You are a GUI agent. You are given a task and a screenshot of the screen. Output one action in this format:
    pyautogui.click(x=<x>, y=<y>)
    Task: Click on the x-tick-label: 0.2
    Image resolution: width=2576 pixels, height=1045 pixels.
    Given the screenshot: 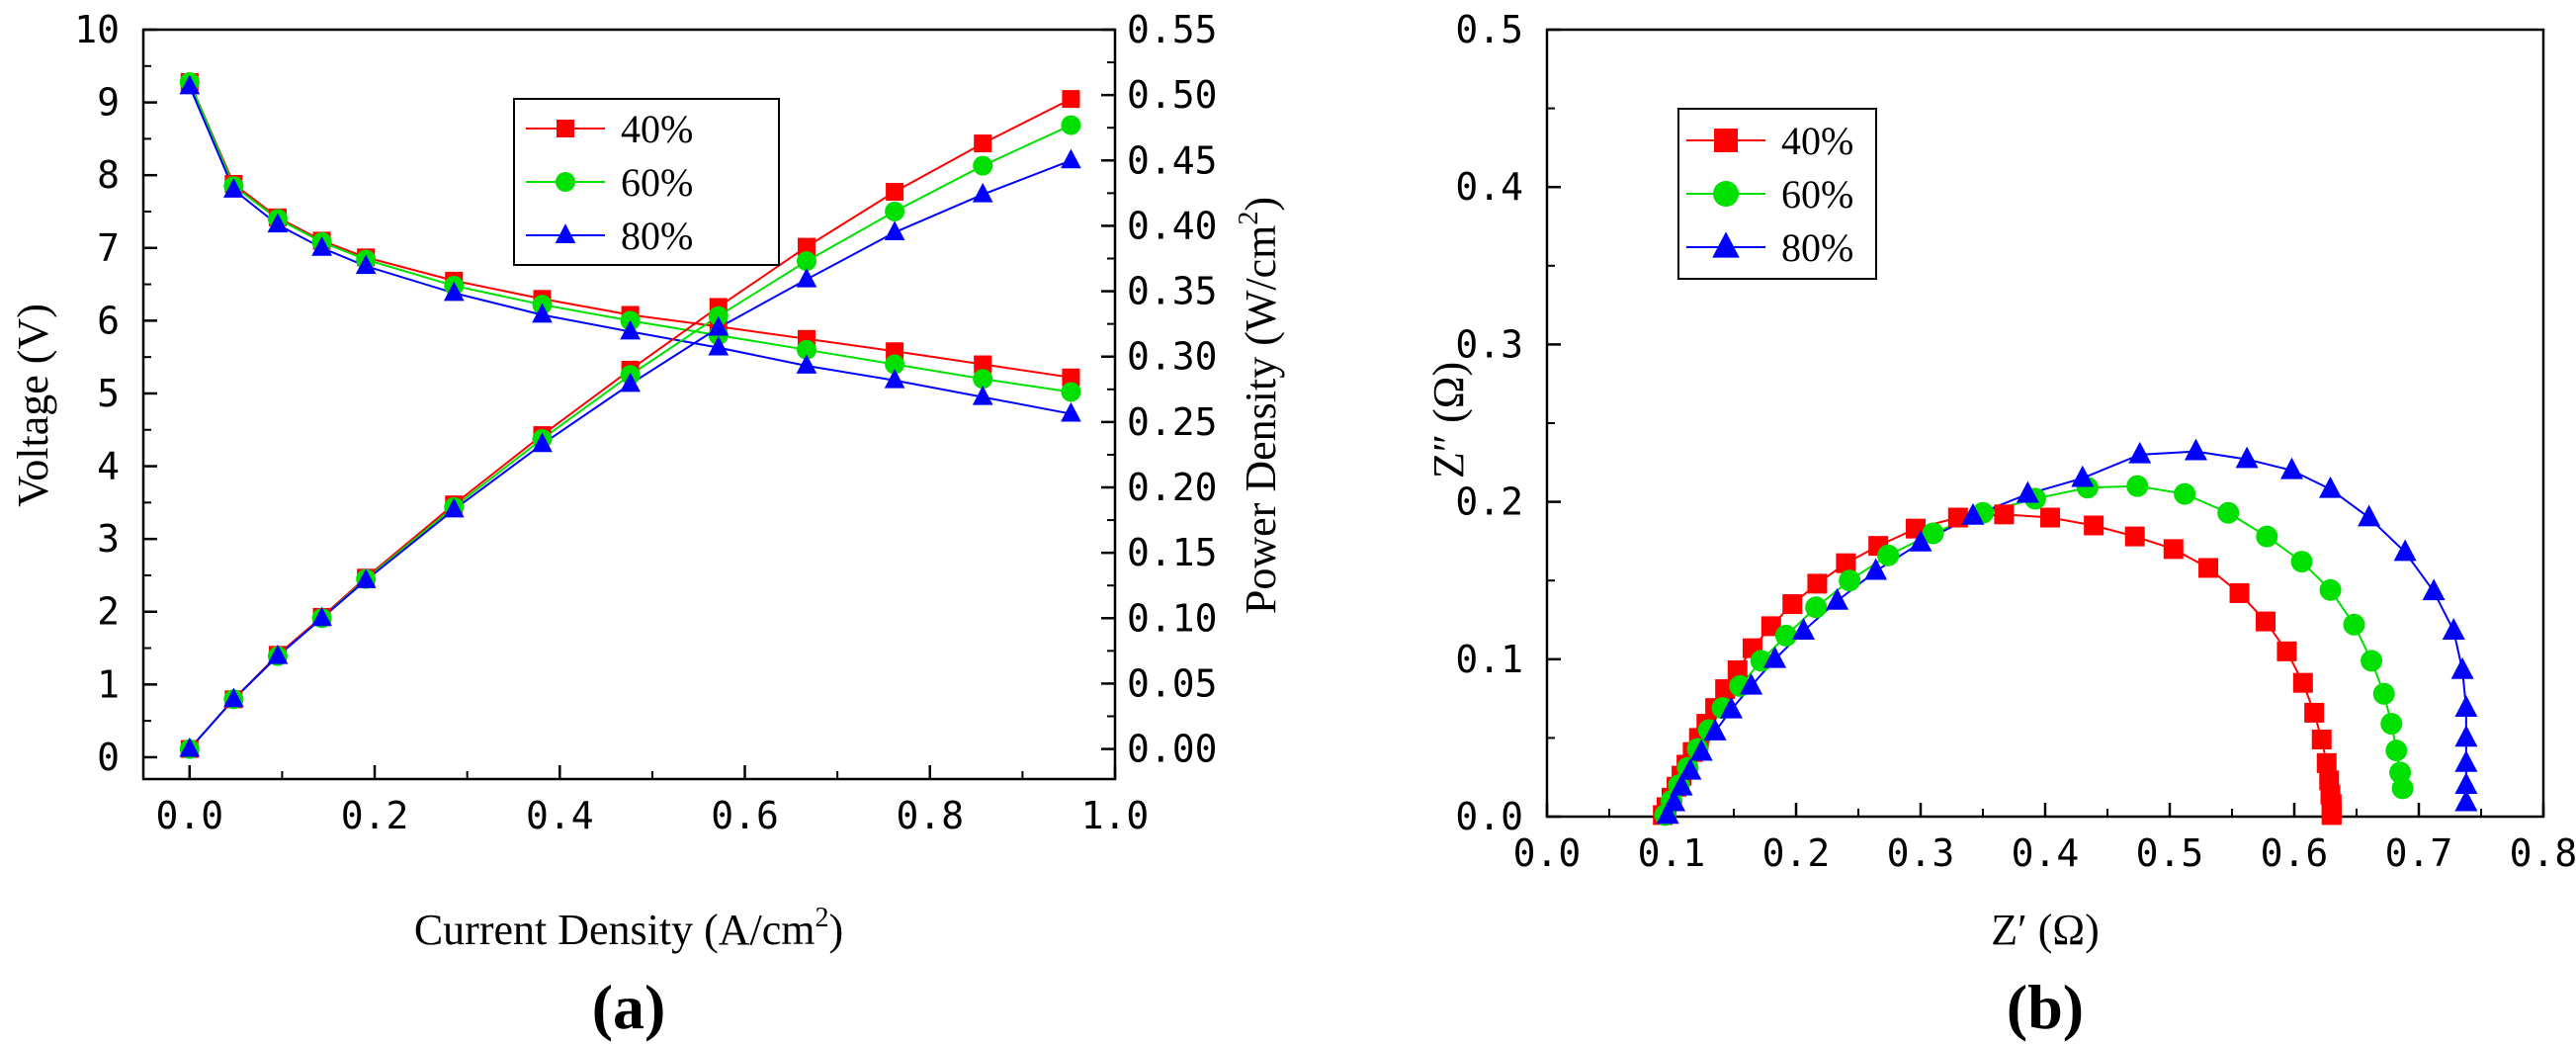 What is the action you would take?
    pyautogui.click(x=1796, y=853)
    